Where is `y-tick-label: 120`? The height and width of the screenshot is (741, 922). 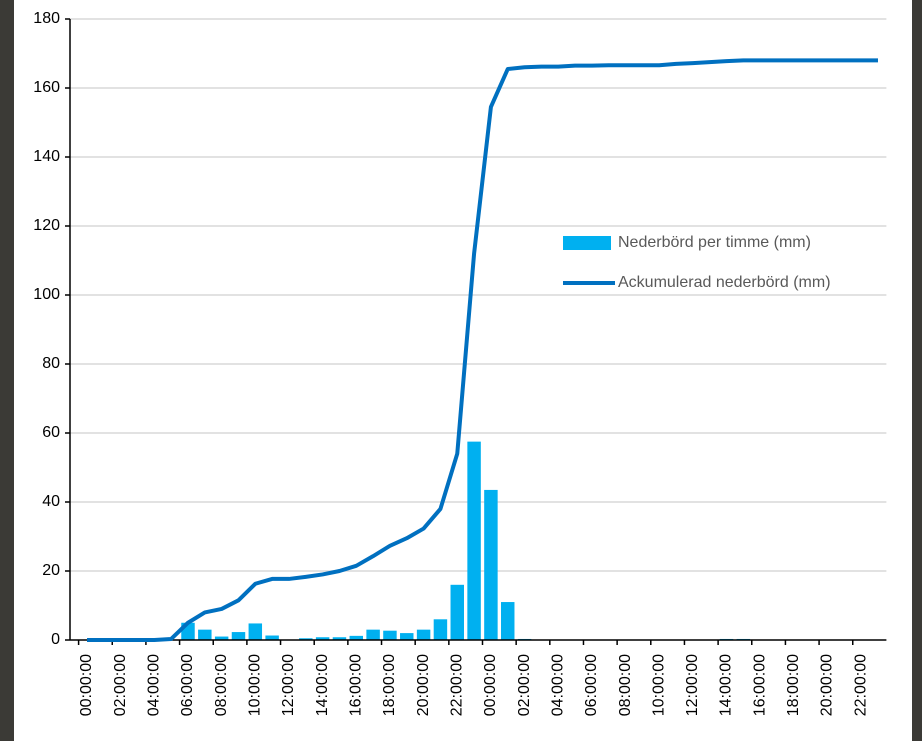
y-tick-label: 120 is located at coordinates (46, 225).